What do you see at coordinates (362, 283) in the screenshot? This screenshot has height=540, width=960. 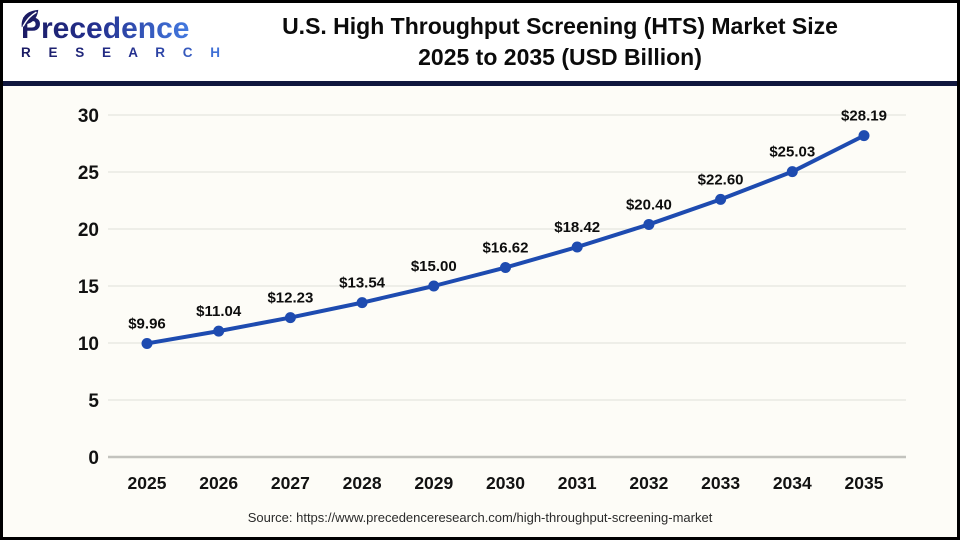 I see `data-point-label: $13.54` at bounding box center [362, 283].